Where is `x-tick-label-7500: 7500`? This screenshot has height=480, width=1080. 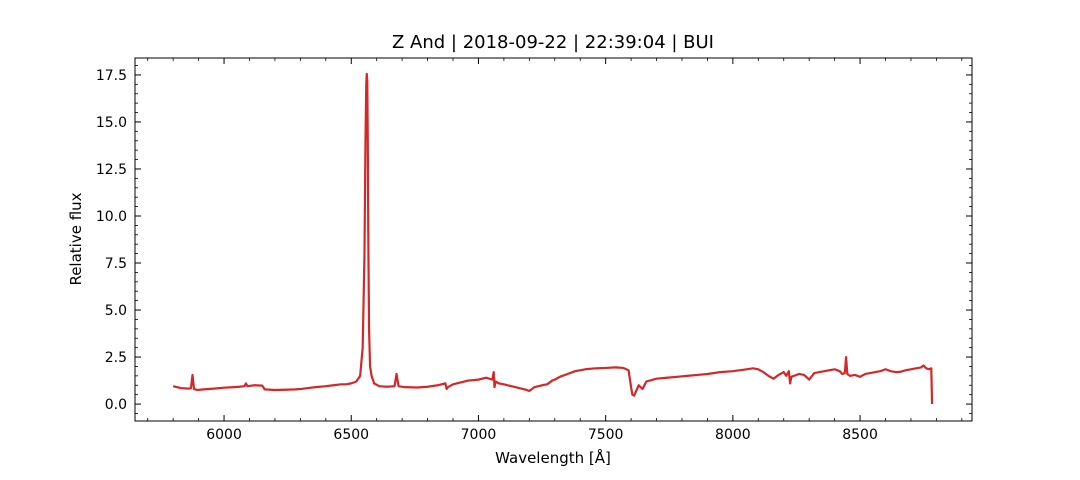 x-tick-label-7500: 7500 is located at coordinates (606, 435).